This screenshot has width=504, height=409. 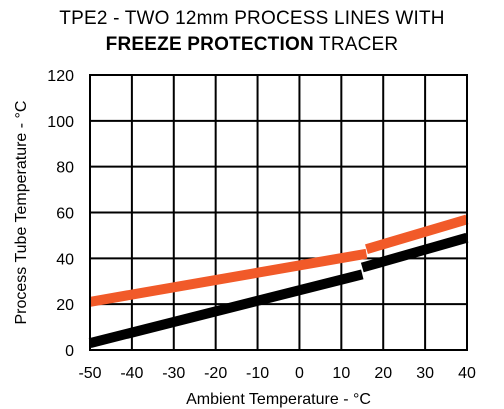 I want to click on x-tick-label: 20, so click(x=383, y=373).